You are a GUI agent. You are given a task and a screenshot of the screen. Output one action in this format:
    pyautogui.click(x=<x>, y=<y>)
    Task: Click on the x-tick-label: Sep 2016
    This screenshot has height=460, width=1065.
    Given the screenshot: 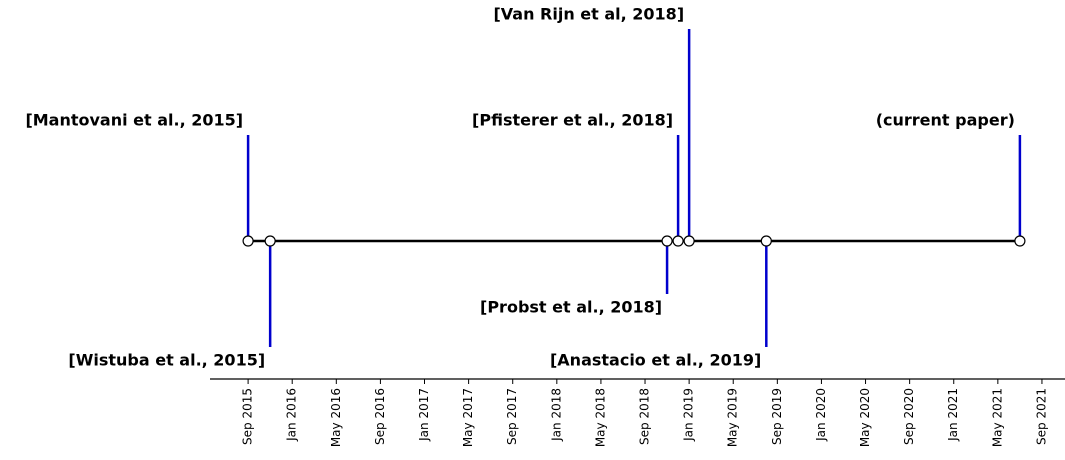 What is the action you would take?
    pyautogui.click(x=380, y=416)
    